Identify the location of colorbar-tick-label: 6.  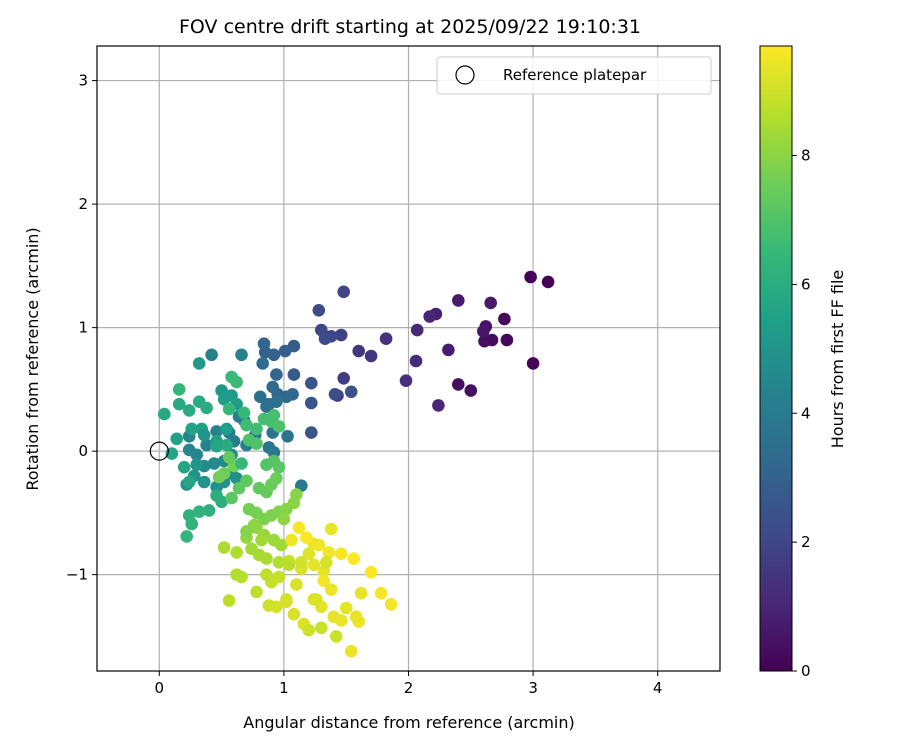
(806, 284).